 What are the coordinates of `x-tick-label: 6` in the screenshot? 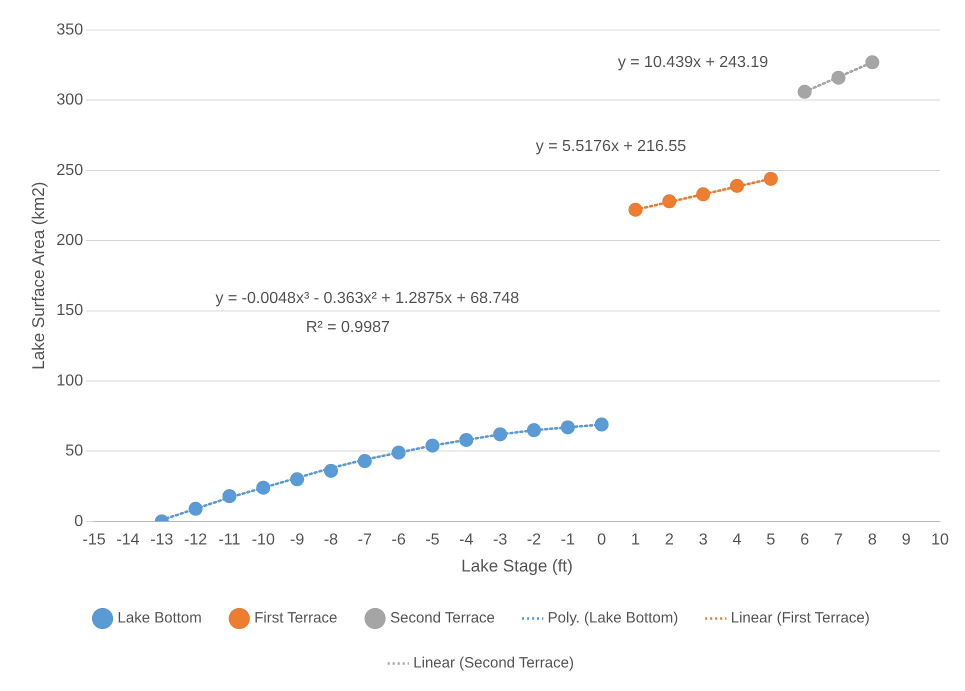 It's located at (805, 539).